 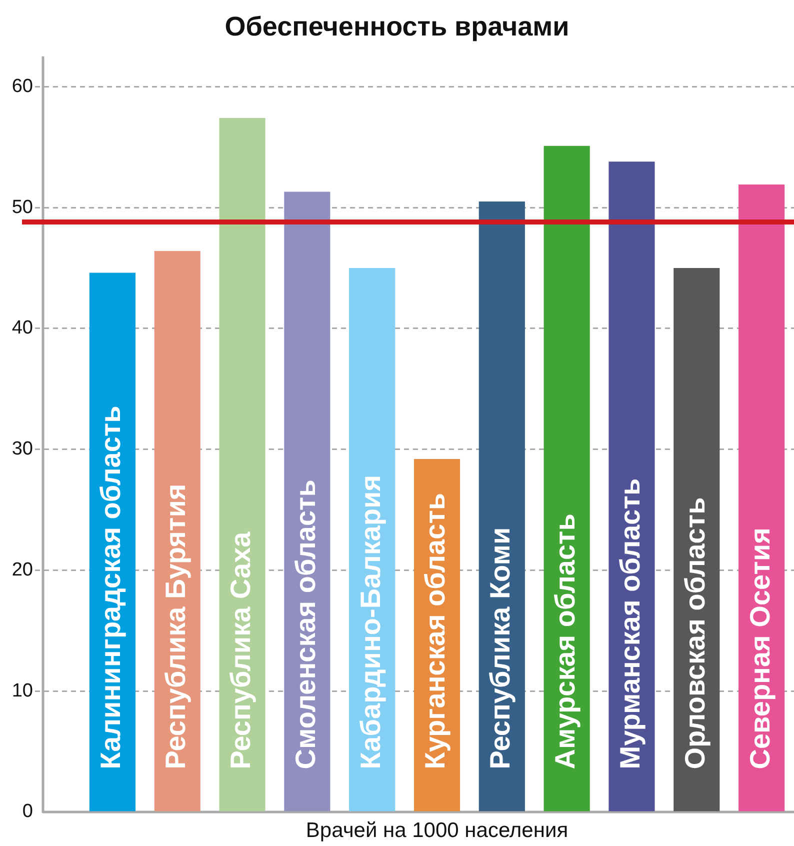 What do you see at coordinates (694, 633) in the screenshot?
I see `x-tick-label: Орловская область` at bounding box center [694, 633].